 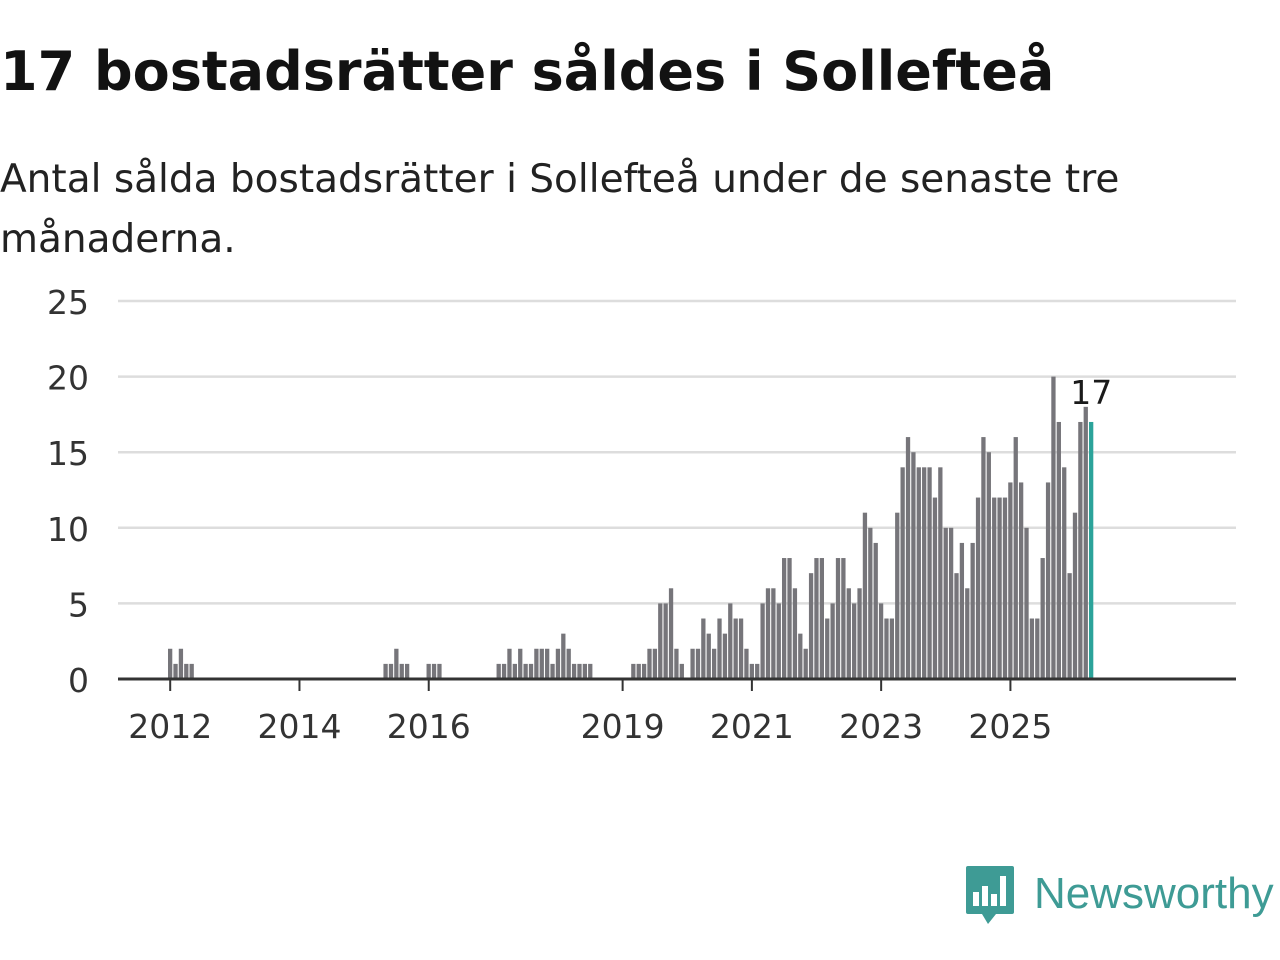 I want to click on brand: Newsworthy, so click(x=1119, y=896).